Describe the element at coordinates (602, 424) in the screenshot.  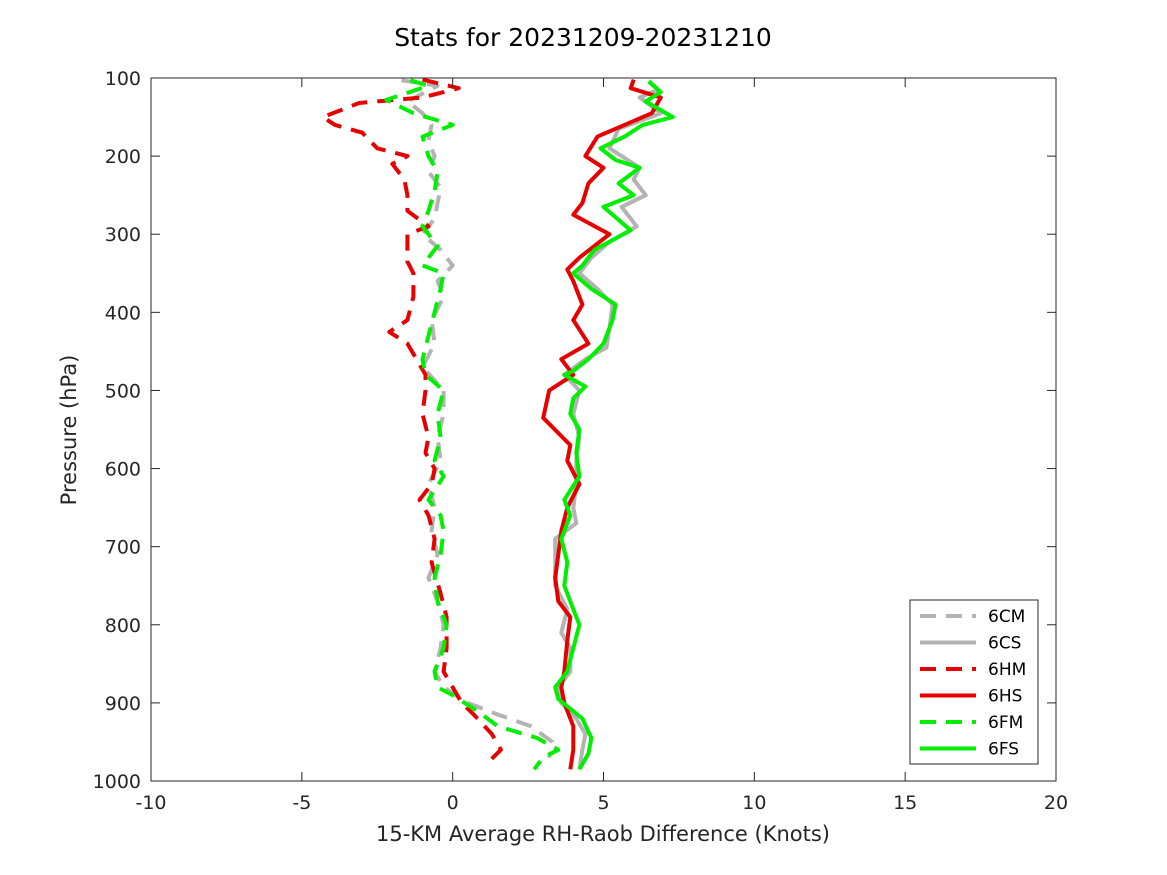
I see `series-line-6hs` at that location.